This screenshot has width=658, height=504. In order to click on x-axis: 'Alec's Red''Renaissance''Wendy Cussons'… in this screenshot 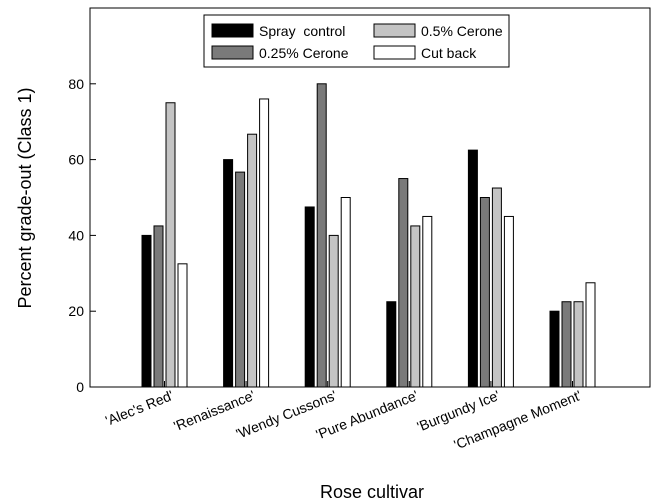, I will do `click(343, 417)`.